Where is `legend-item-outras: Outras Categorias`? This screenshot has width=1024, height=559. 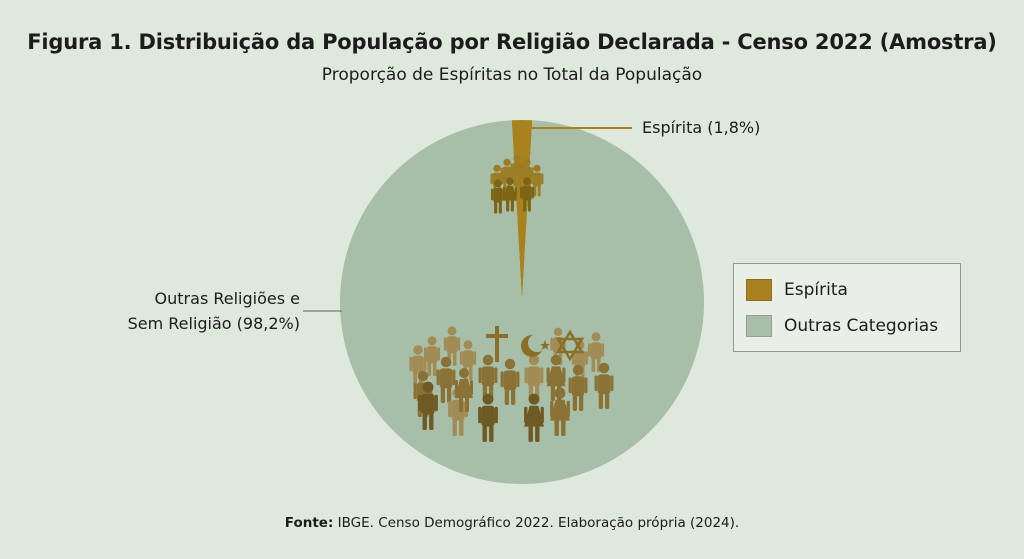 legend-item-outras: Outras Categorias is located at coordinates (842, 326).